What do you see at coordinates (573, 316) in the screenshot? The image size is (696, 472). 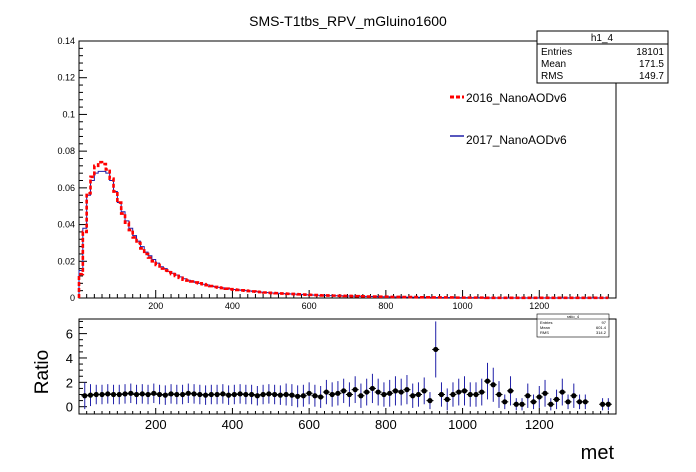 I see `ratio-stats-title: ratio_4` at bounding box center [573, 316].